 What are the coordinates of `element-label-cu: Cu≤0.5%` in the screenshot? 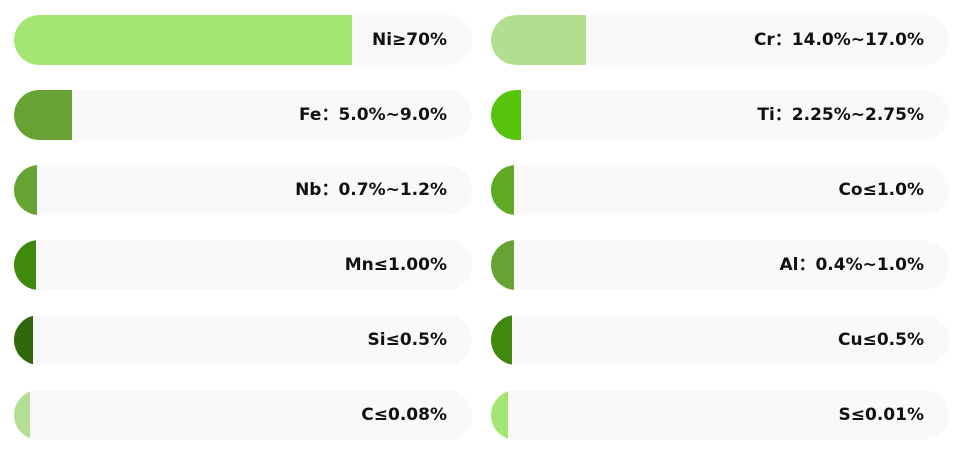 It's located at (881, 340).